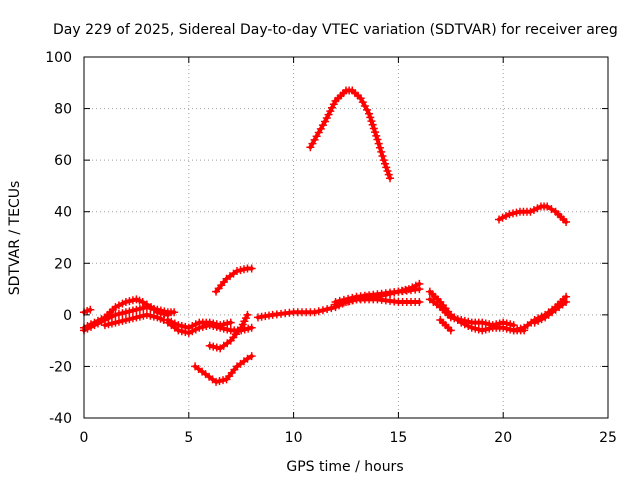 Image resolution: width=640 pixels, height=480 pixels. What do you see at coordinates (84, 438) in the screenshot?
I see `x-tick-label: 0` at bounding box center [84, 438].